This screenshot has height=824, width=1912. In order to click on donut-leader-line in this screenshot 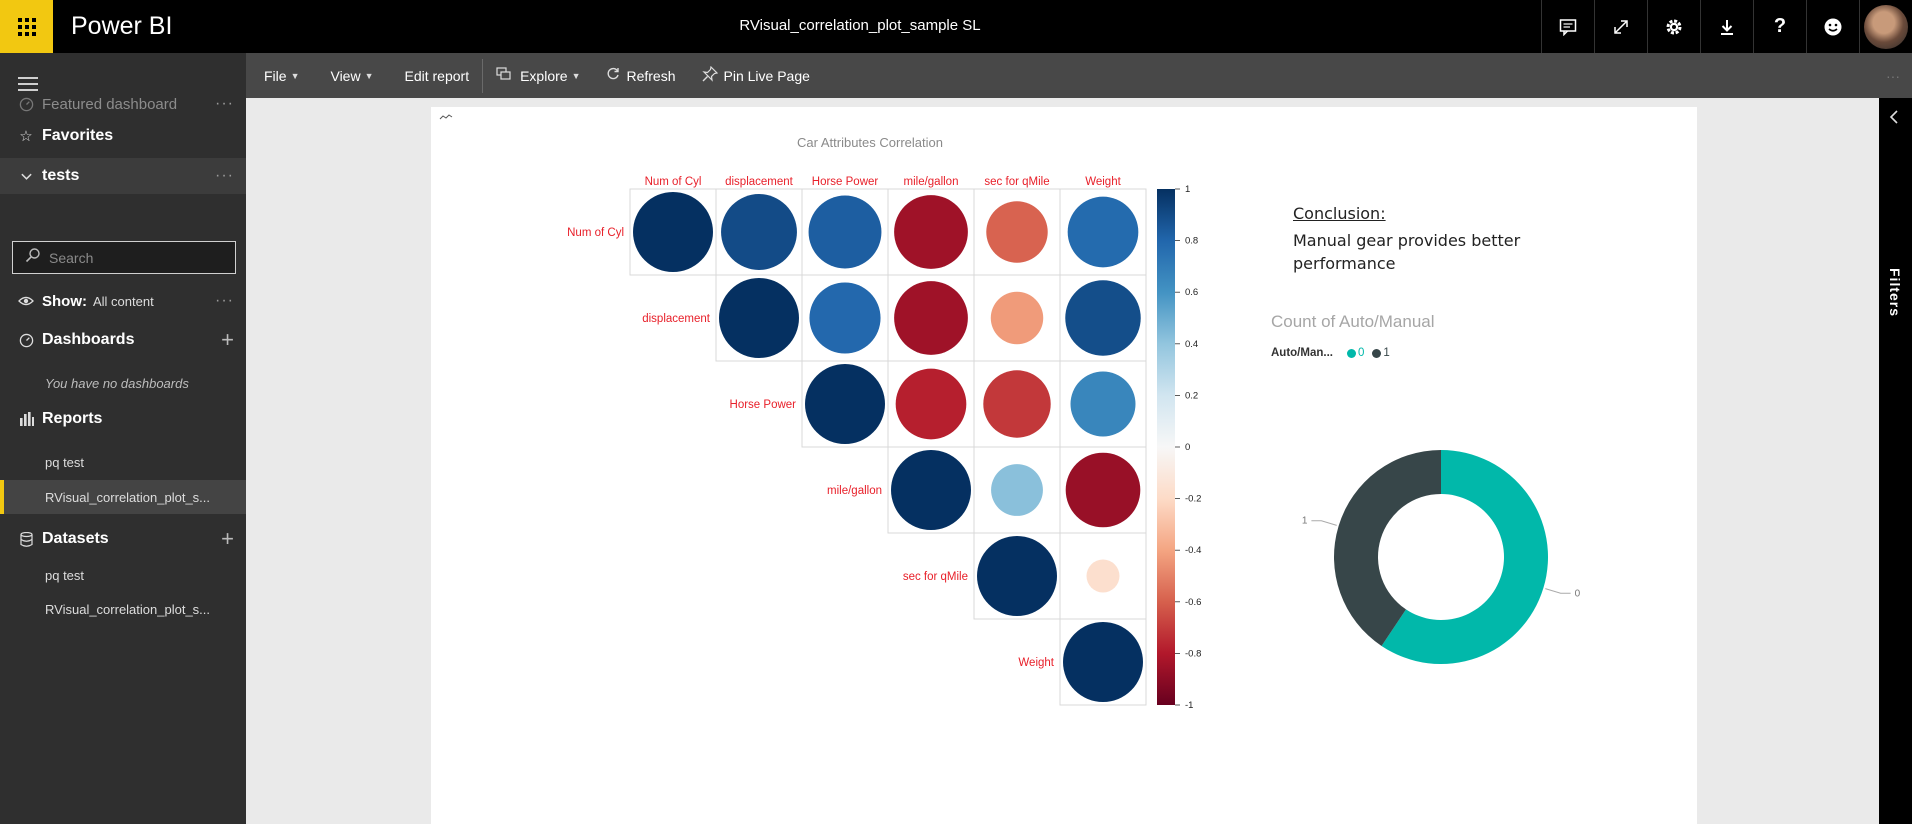, I will do `click(1324, 523)`.